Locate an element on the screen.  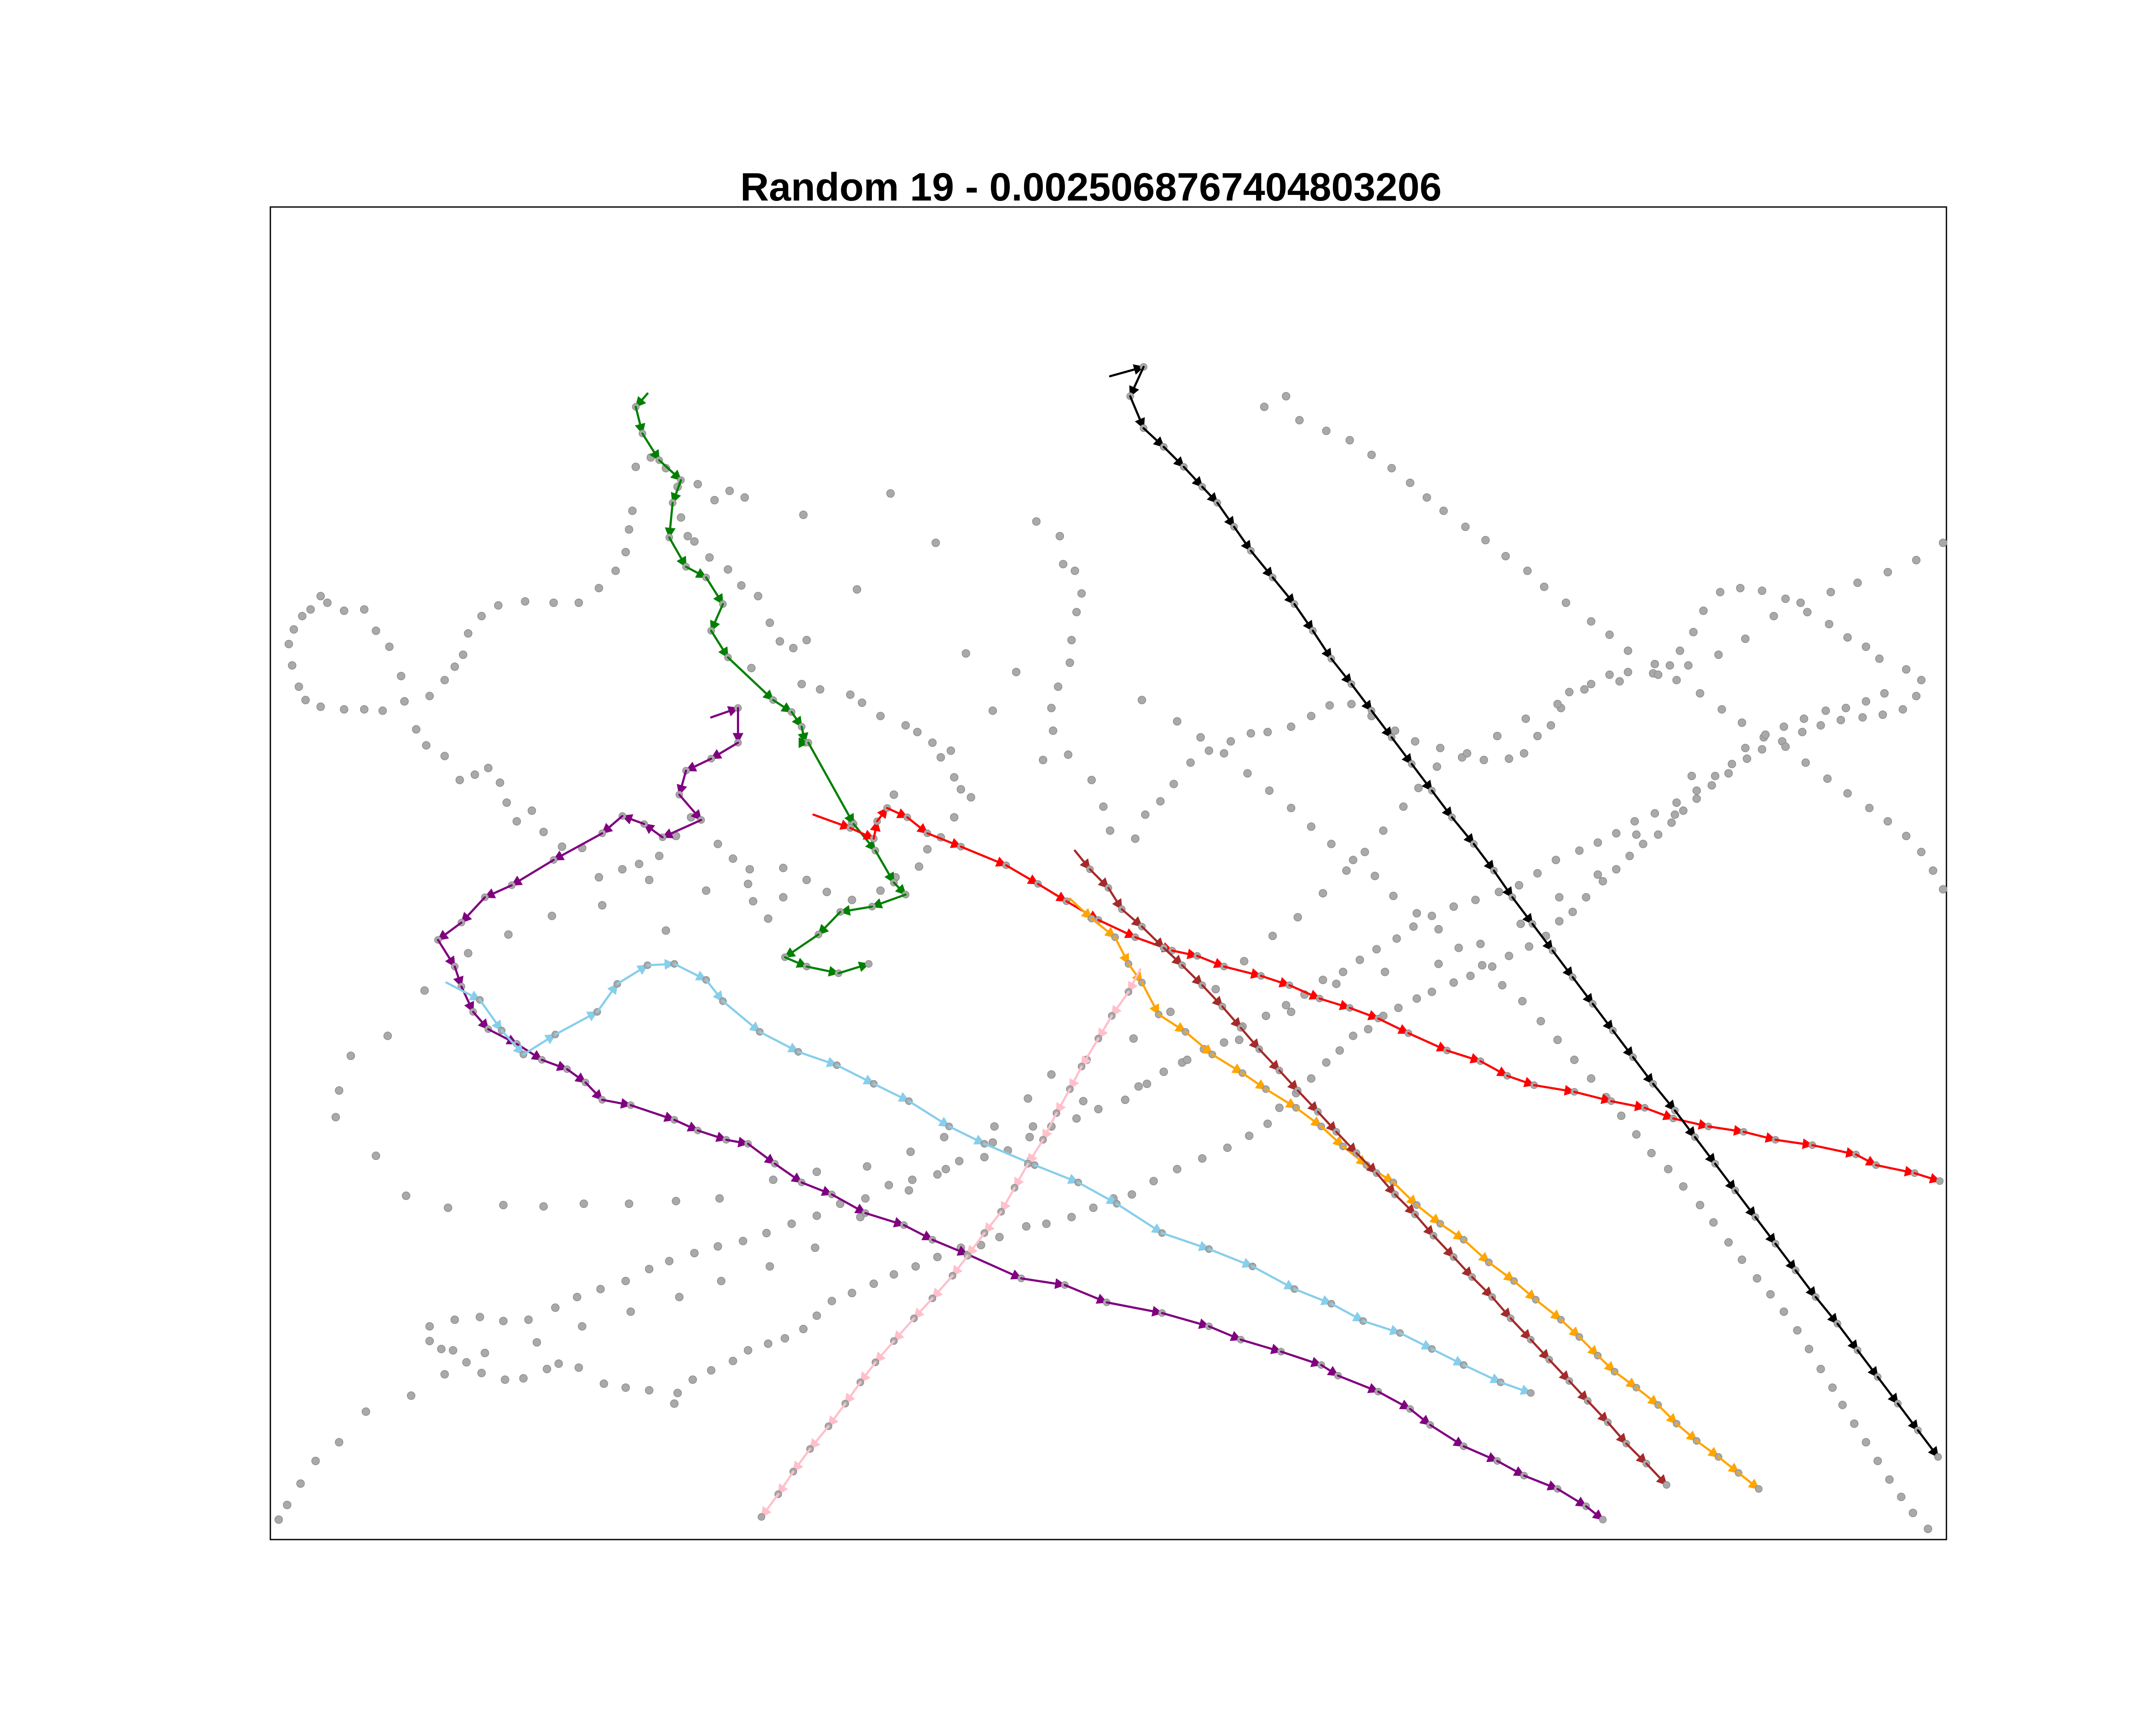
chart-title: Random 19 - 0.0025068767404803206 is located at coordinates (1091, 187).